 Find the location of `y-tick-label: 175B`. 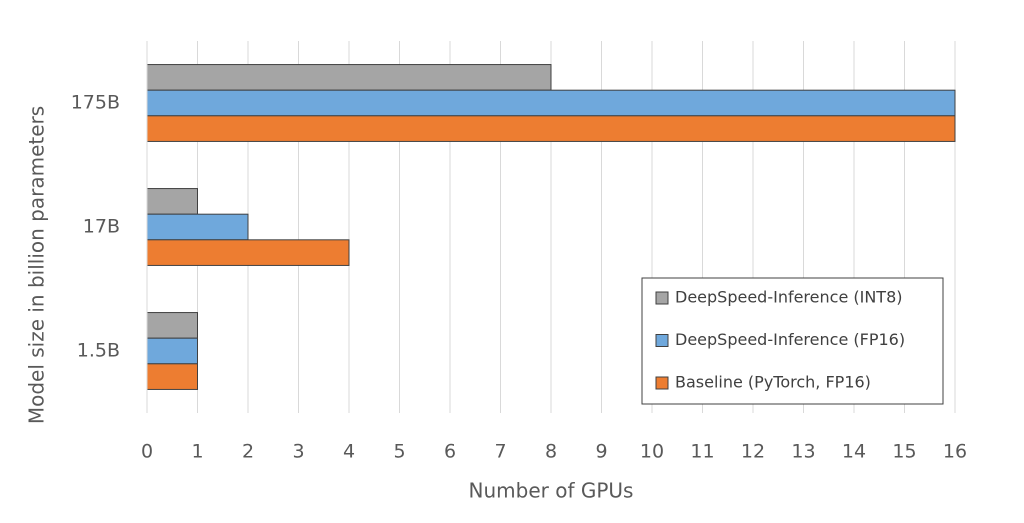

y-tick-label: 175B is located at coordinates (95, 103).